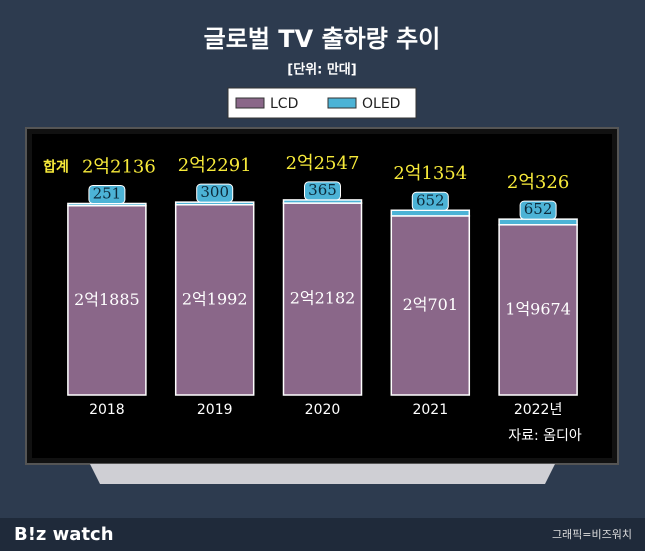 The height and width of the screenshot is (551, 645). I want to click on total-label: 2억2136, so click(119, 166).